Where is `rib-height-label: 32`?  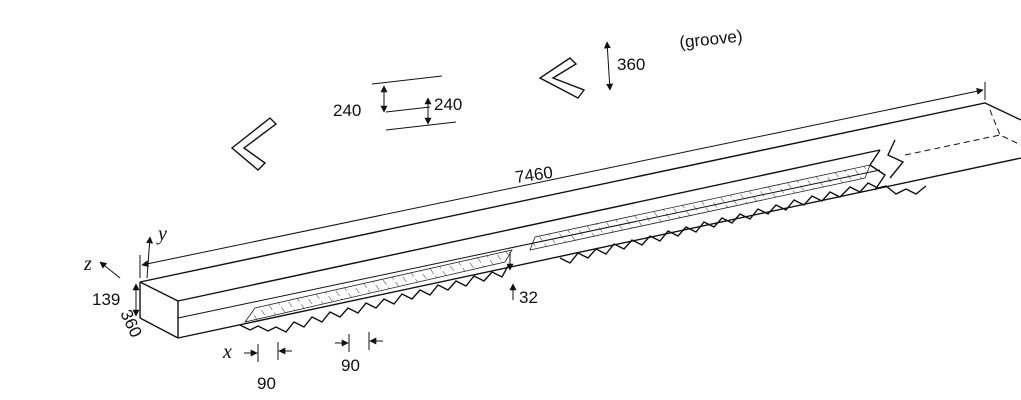 rib-height-label: 32 is located at coordinates (528, 297).